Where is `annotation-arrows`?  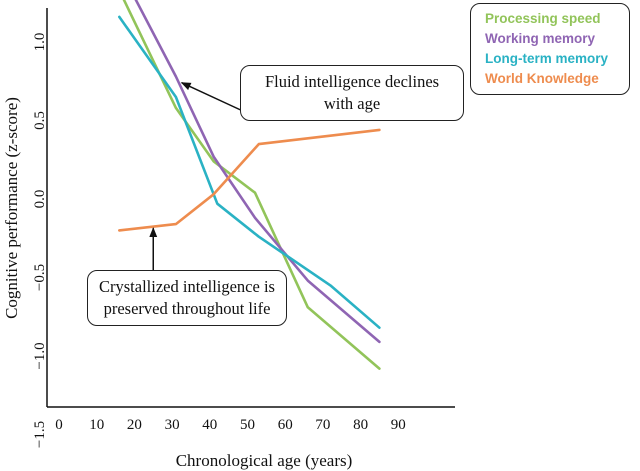 annotation-arrows is located at coordinates (197, 175).